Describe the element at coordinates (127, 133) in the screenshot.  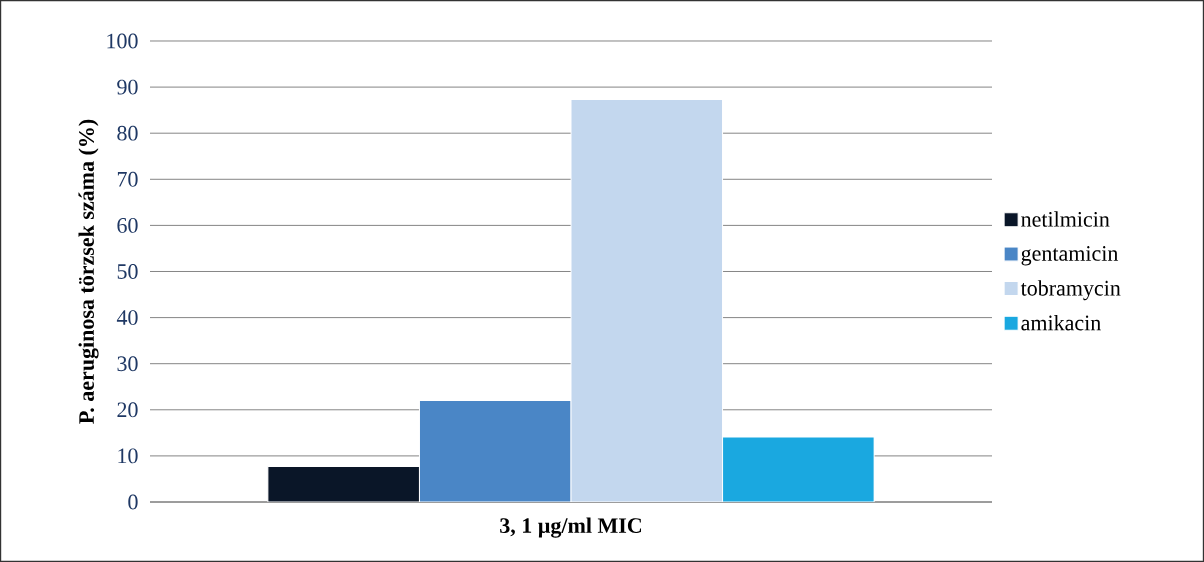
I see `y-tick-label: 80` at that location.